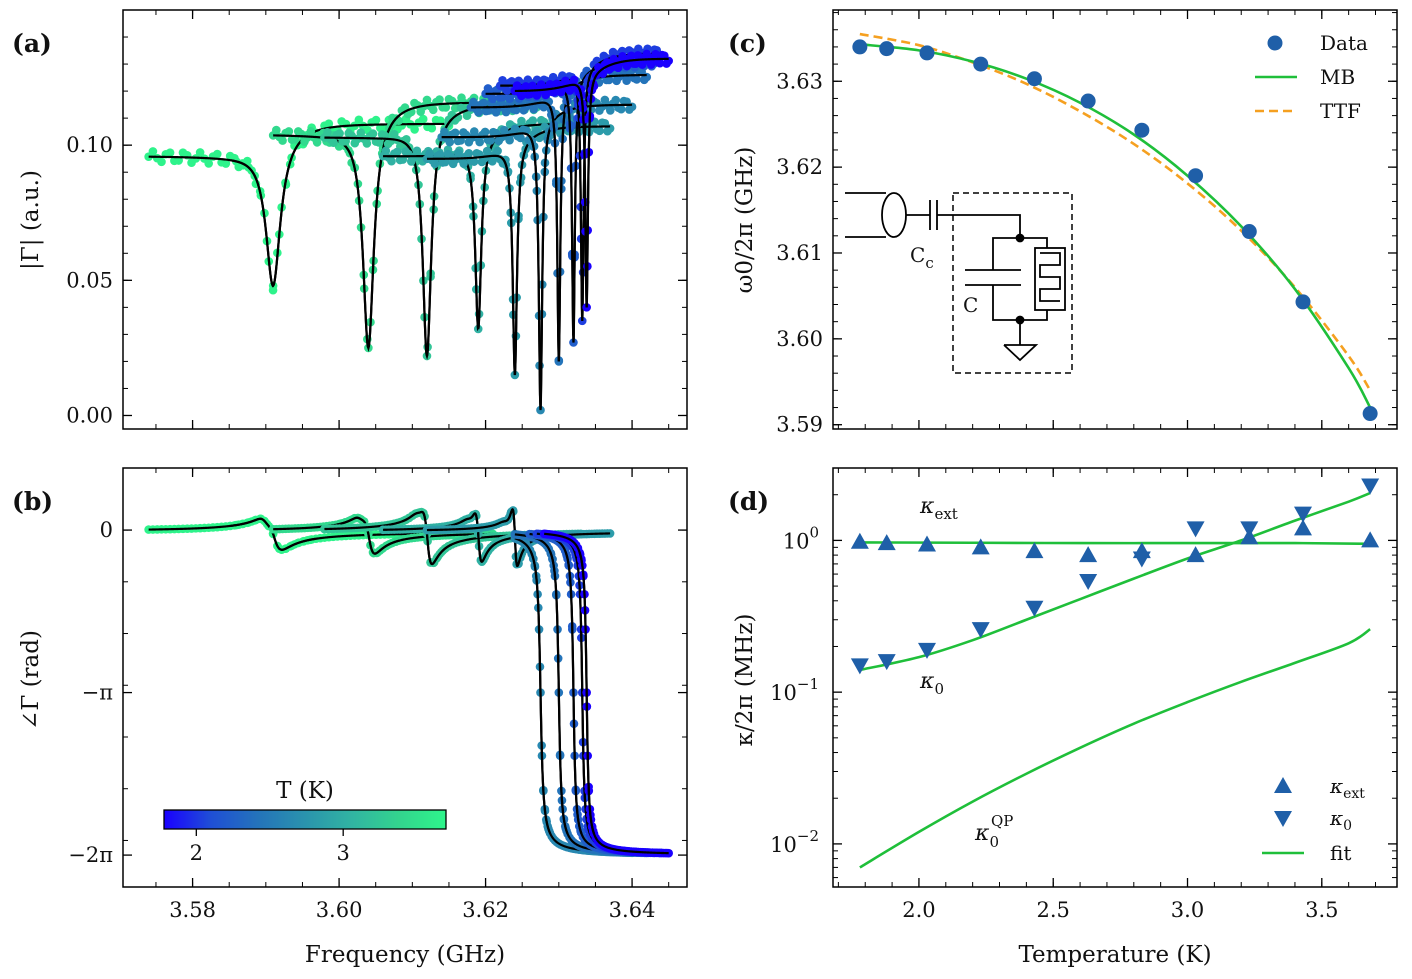 Image resolution: width=1412 pixels, height=979 pixels. Describe the element at coordinates (1340, 111) in the screenshot. I see `legend-ttf-label: TTF` at that location.